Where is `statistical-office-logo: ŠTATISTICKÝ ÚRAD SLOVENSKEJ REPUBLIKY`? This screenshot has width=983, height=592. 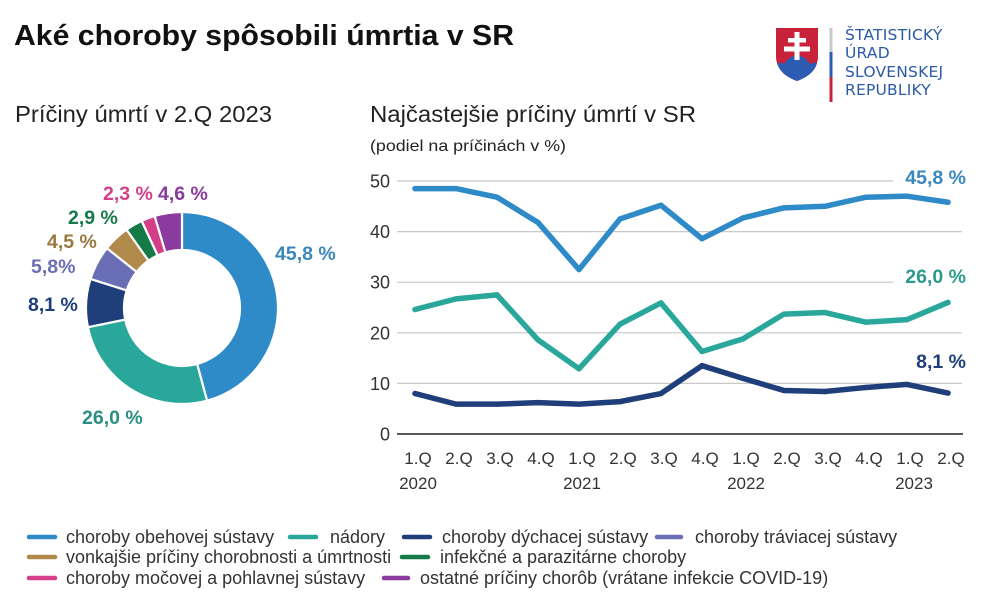
statistical-office-logo: ŠTATISTICKÝ ÚRAD SLOVENSKEJ REPUBLIKY is located at coordinates (859, 63).